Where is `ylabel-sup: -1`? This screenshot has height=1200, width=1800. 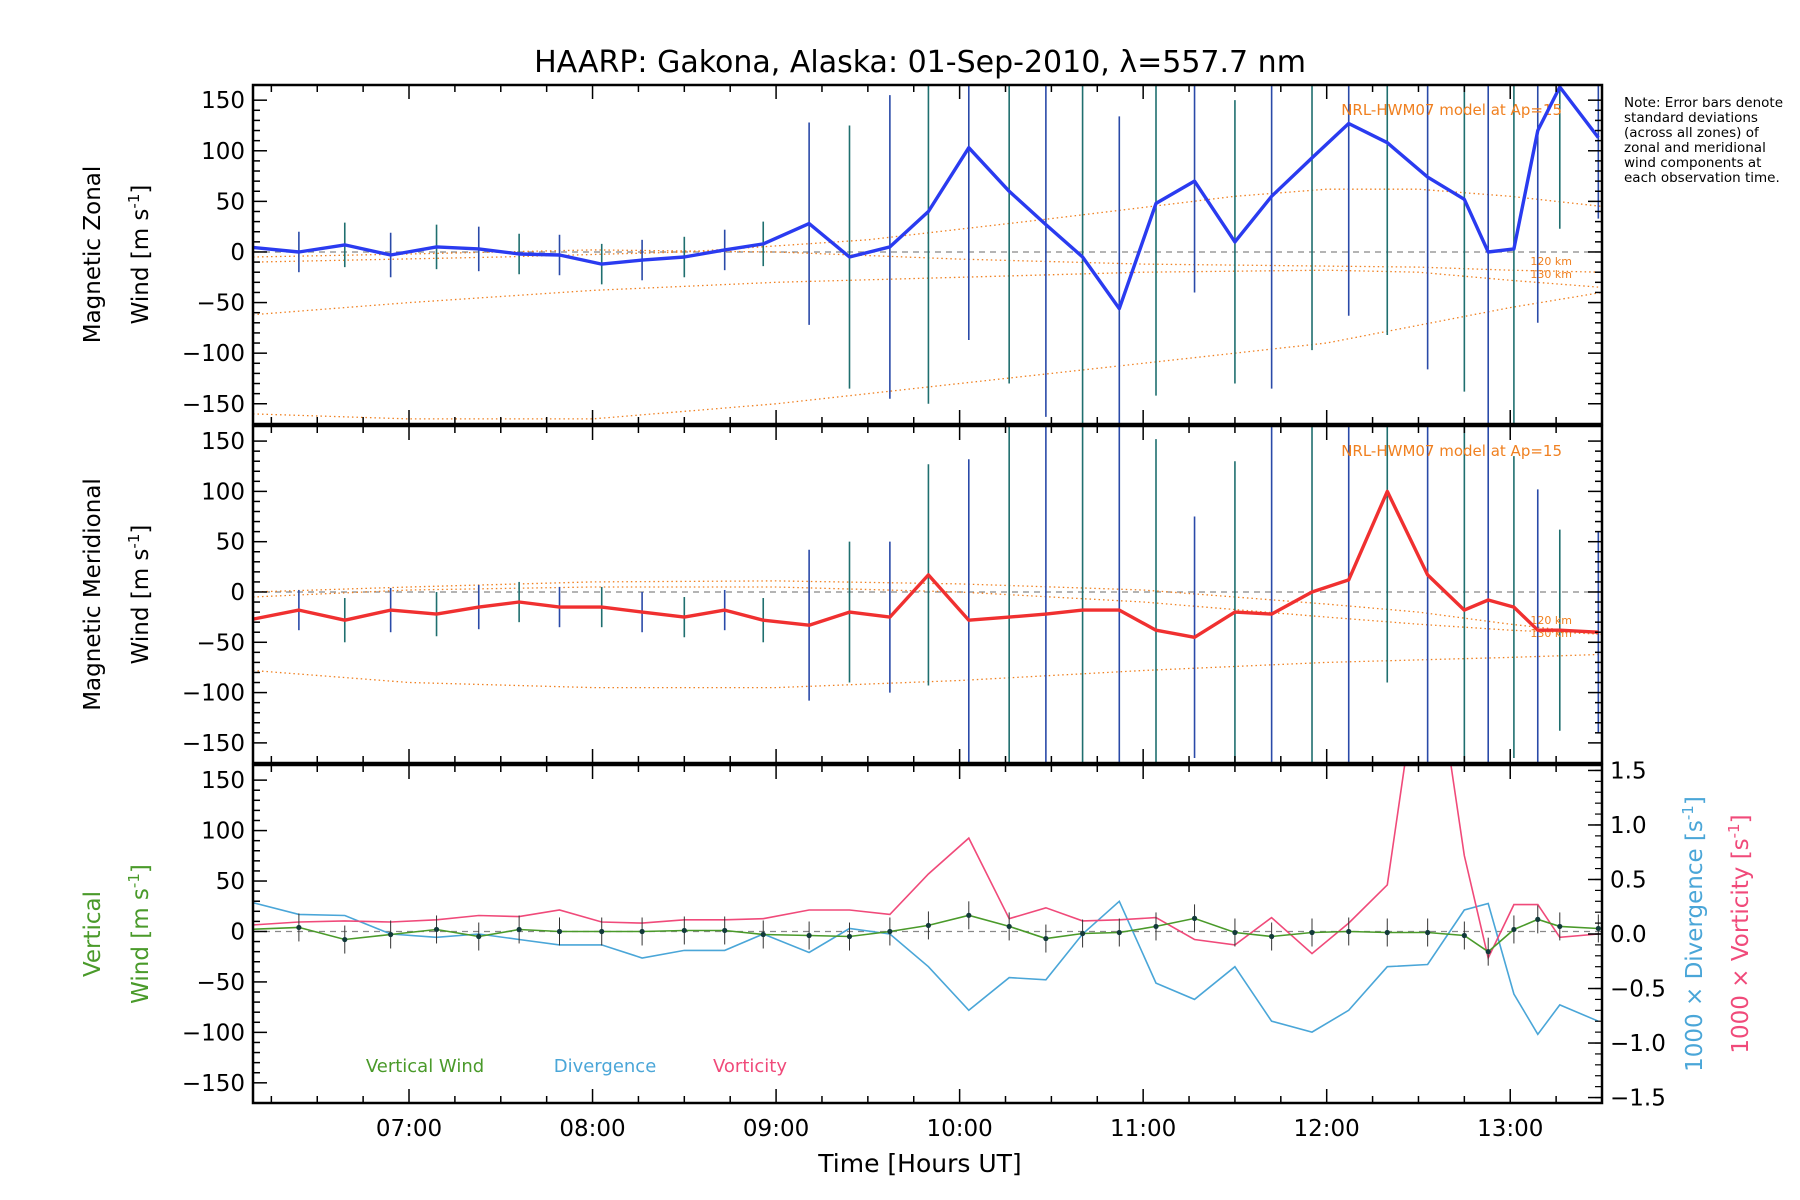 ylabel-sup: -1 is located at coordinates (134, 541).